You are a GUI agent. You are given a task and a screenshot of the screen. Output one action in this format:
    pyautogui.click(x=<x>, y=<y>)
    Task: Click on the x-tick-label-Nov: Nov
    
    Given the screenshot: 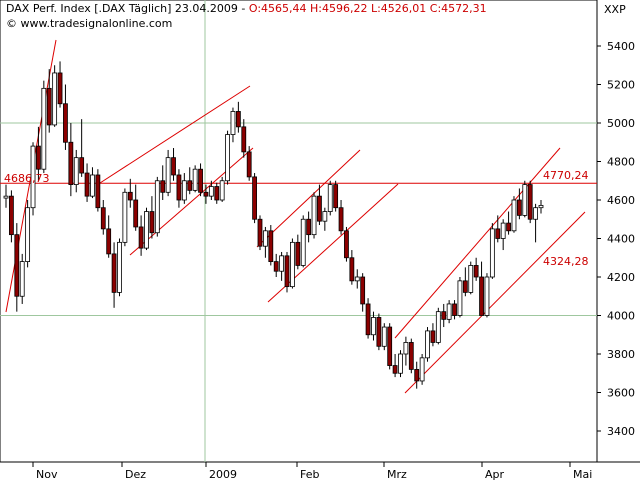 What is the action you would take?
    pyautogui.click(x=47, y=474)
    